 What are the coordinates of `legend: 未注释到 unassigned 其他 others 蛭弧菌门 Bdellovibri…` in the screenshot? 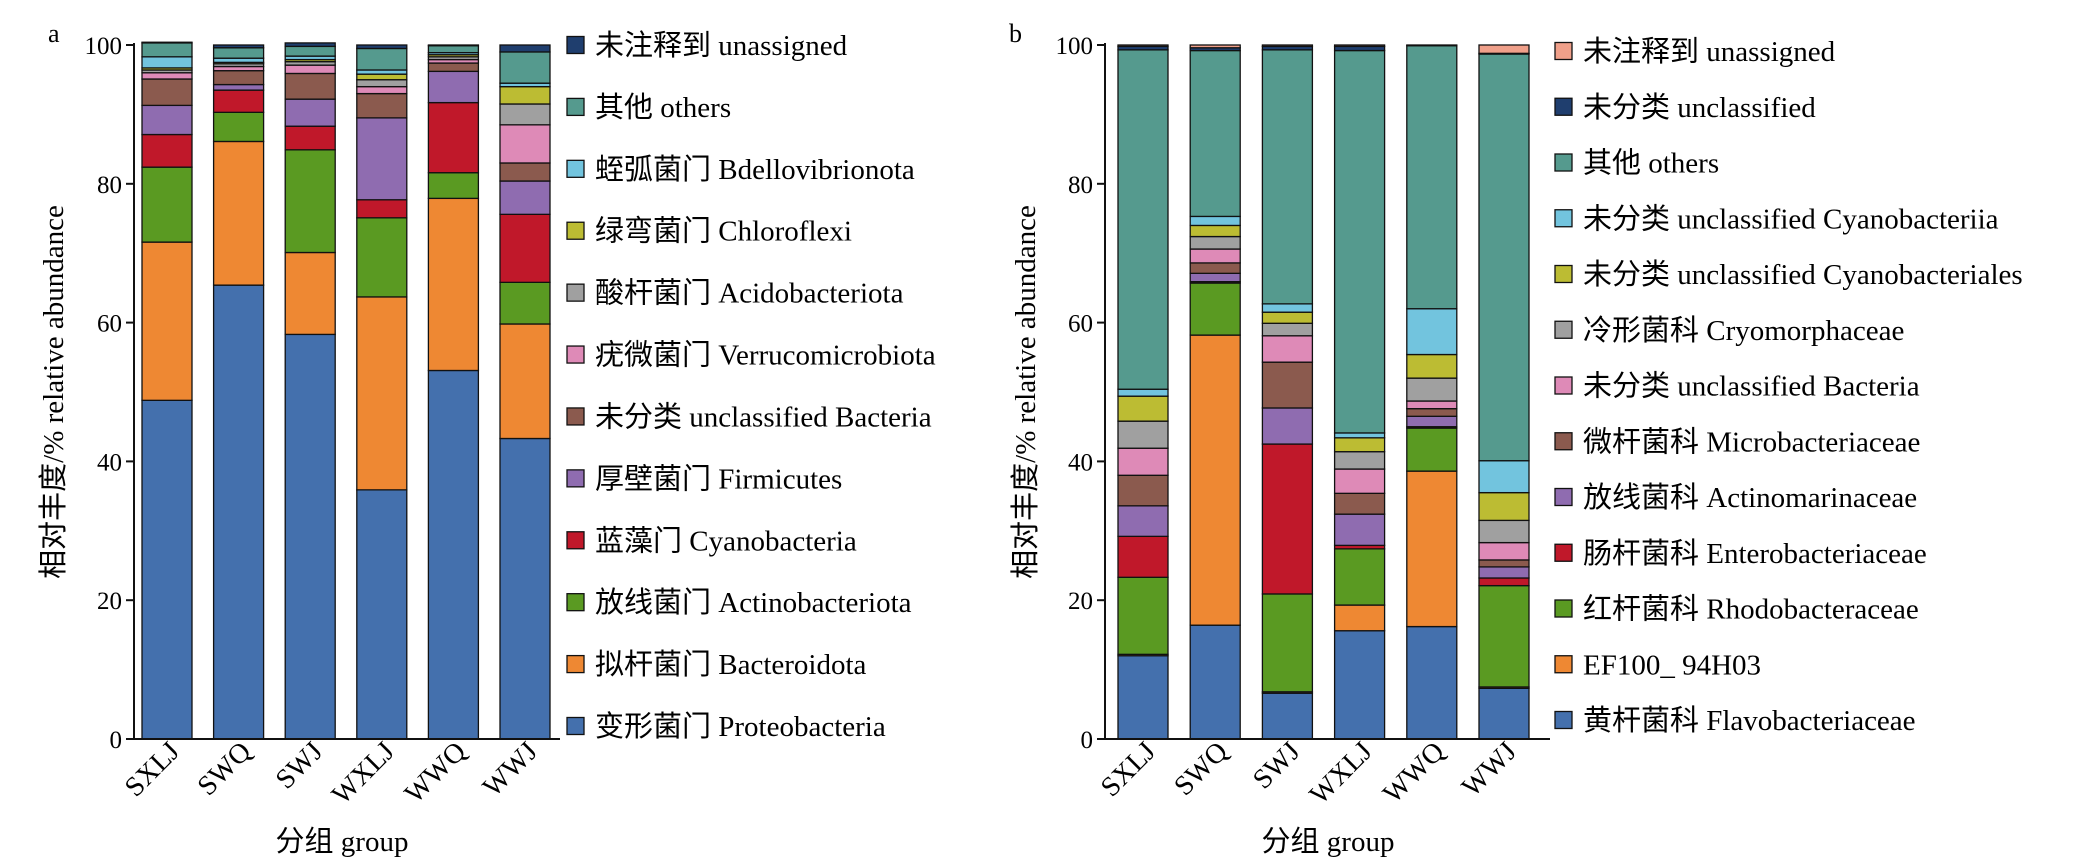 It's located at (751, 386).